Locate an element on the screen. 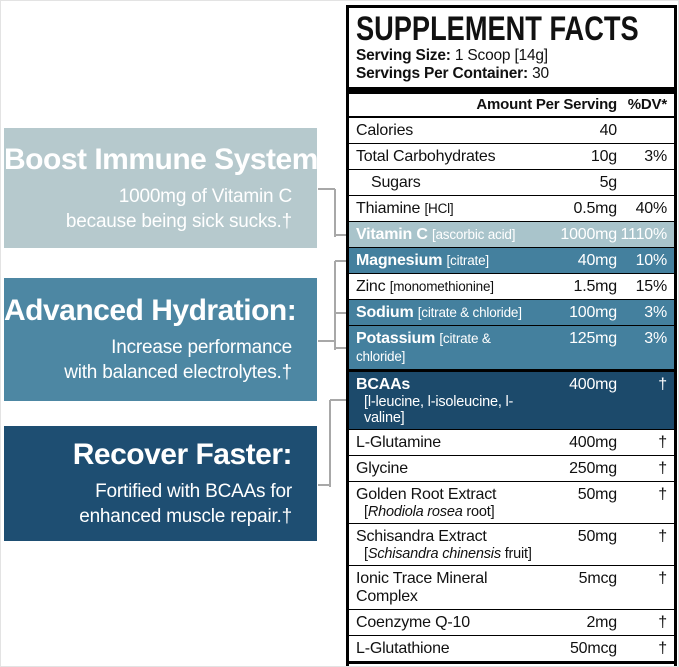  row-amount: 1000mg is located at coordinates (588, 234).